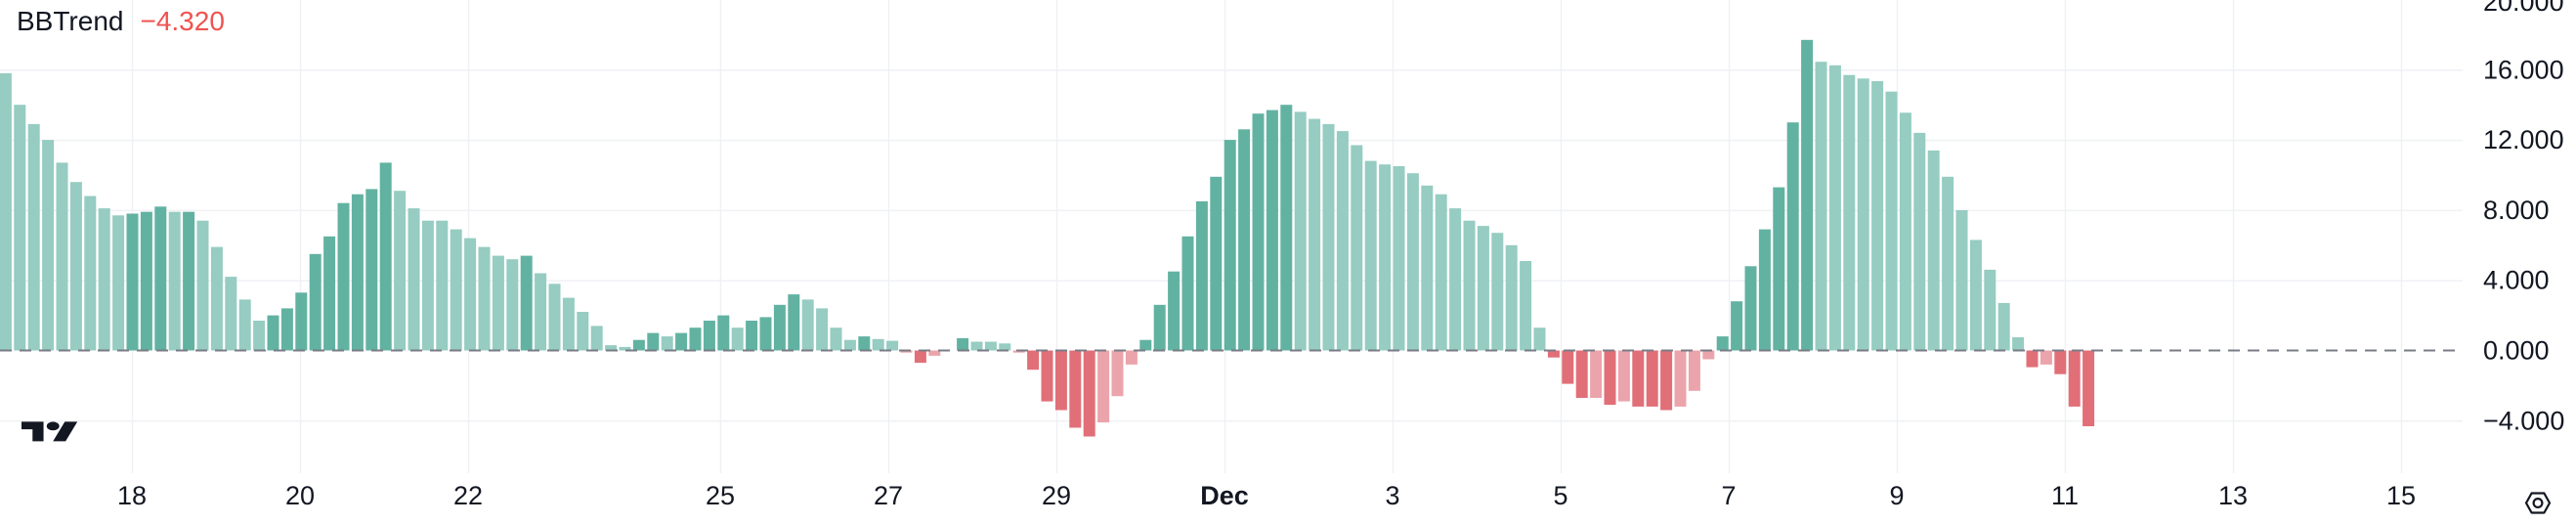 This screenshot has height=524, width=2576. What do you see at coordinates (49, 432) in the screenshot?
I see `tradingview-logo` at bounding box center [49, 432].